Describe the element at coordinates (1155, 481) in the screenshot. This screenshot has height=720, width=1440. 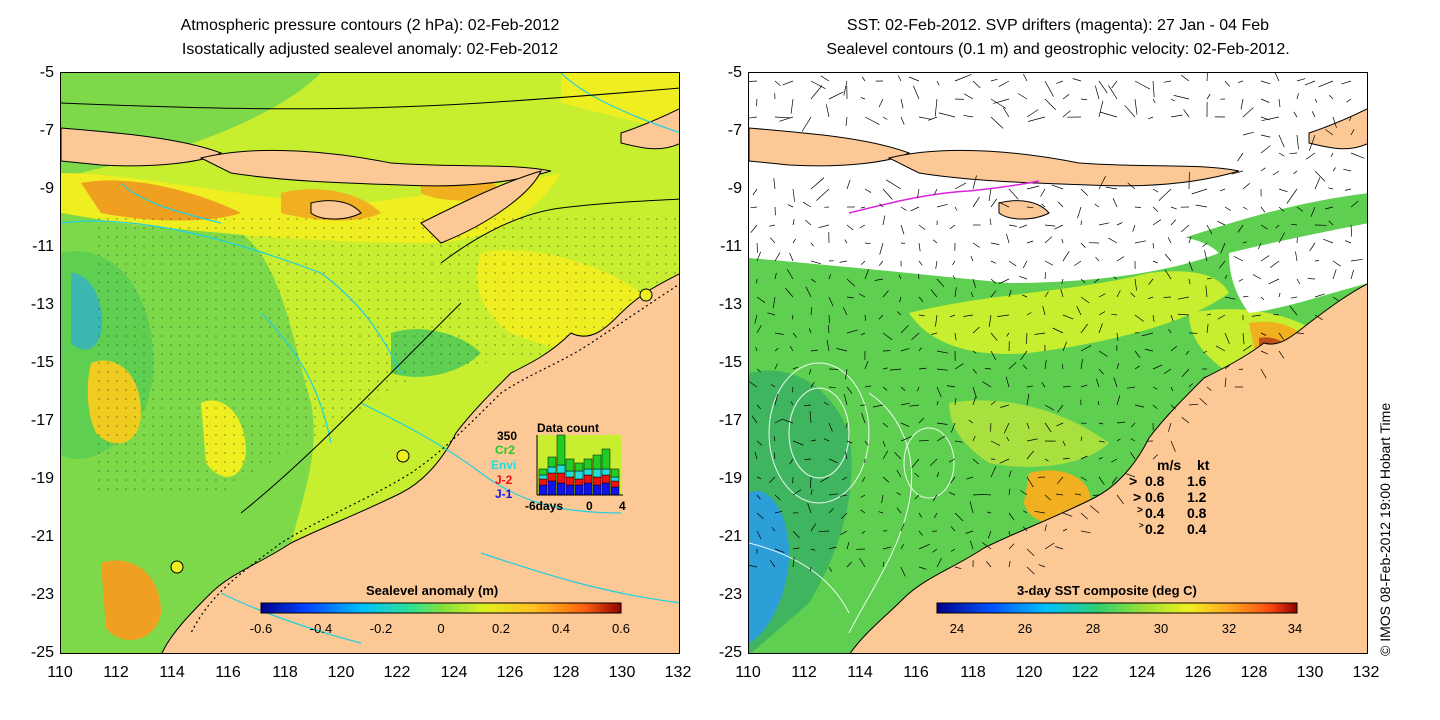
I see `speed-legend-ms: 0.8` at that location.